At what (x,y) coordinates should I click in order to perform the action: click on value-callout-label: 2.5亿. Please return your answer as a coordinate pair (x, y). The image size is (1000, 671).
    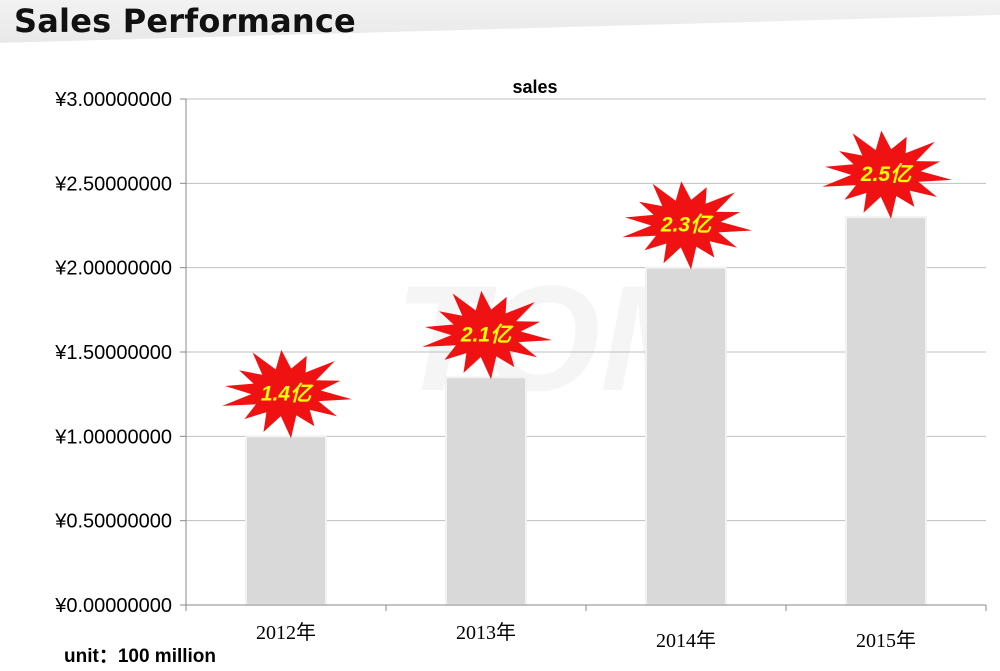
    Looking at the image, I should click on (887, 174).